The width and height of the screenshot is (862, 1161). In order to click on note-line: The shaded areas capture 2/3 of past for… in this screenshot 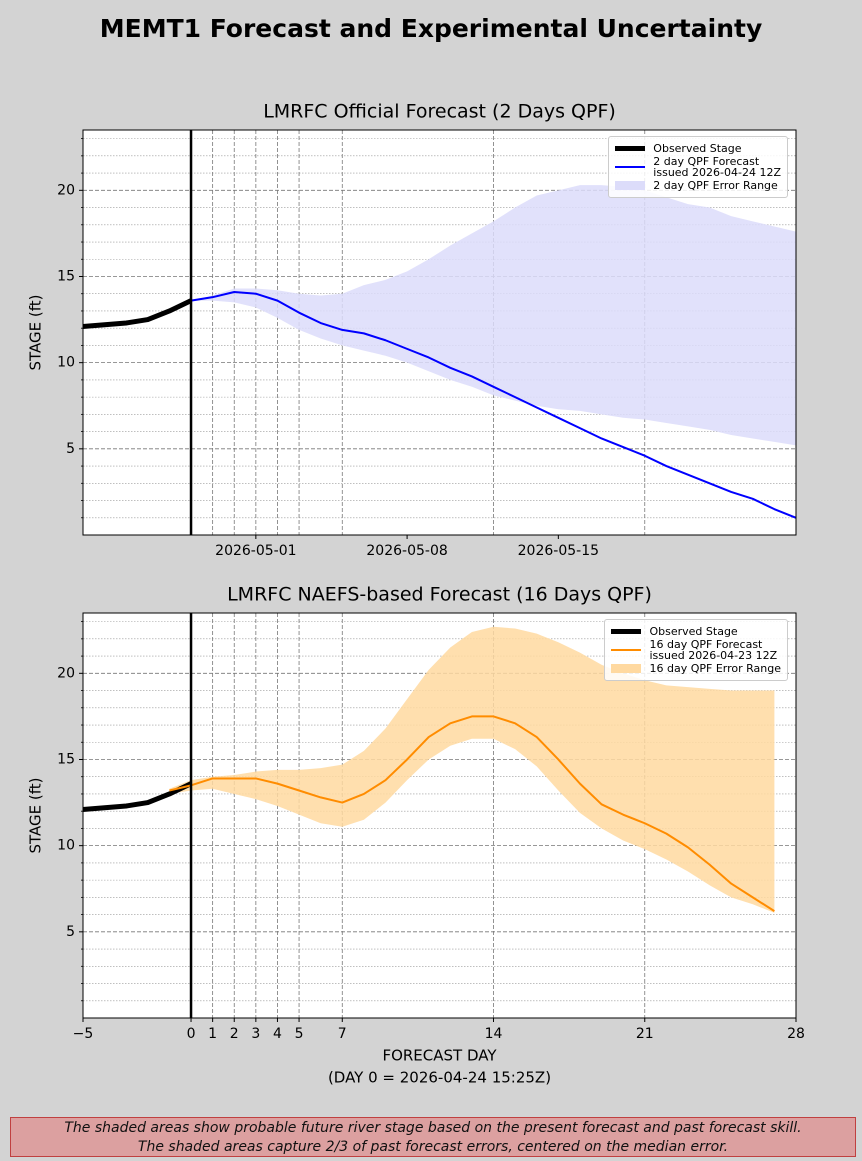, I will do `click(433, 1147)`.